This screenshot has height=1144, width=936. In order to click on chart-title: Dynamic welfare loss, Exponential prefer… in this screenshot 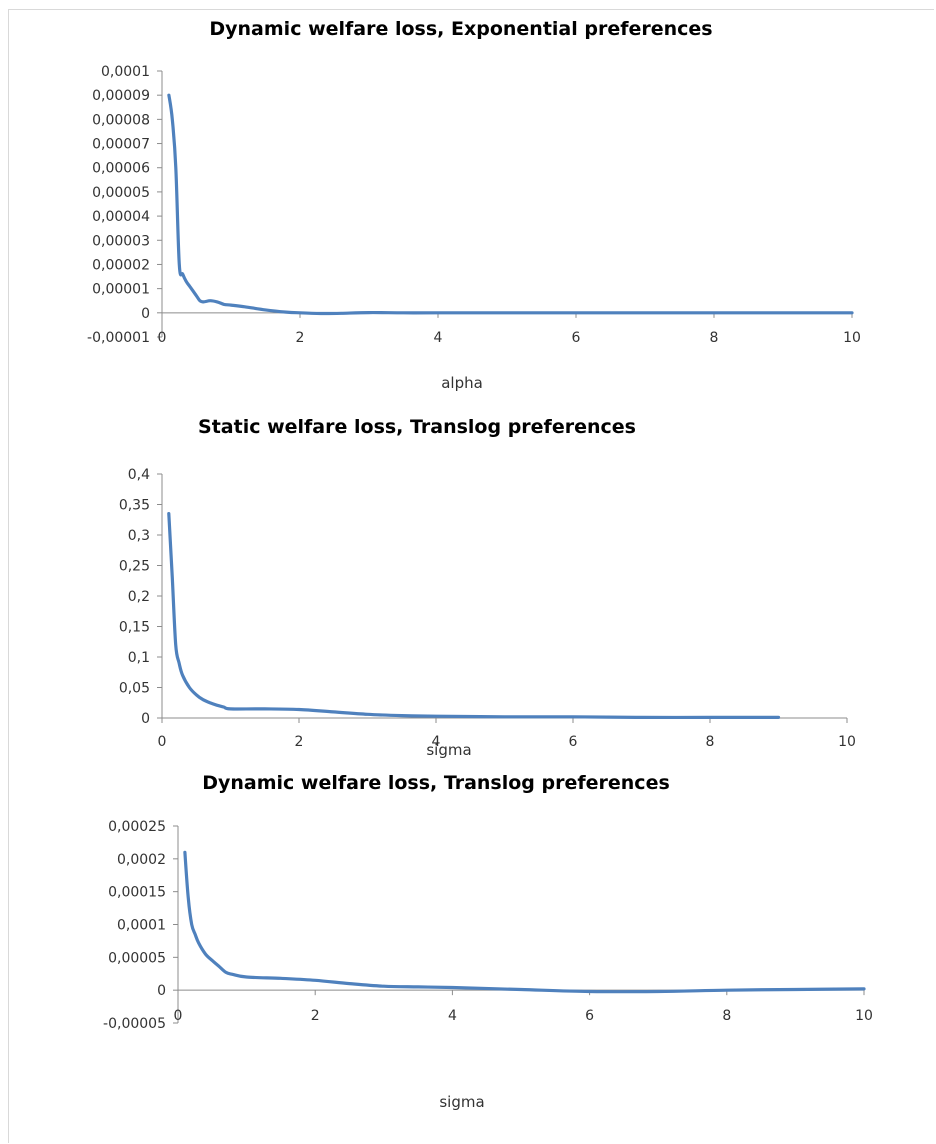, I will do `click(460, 29)`.